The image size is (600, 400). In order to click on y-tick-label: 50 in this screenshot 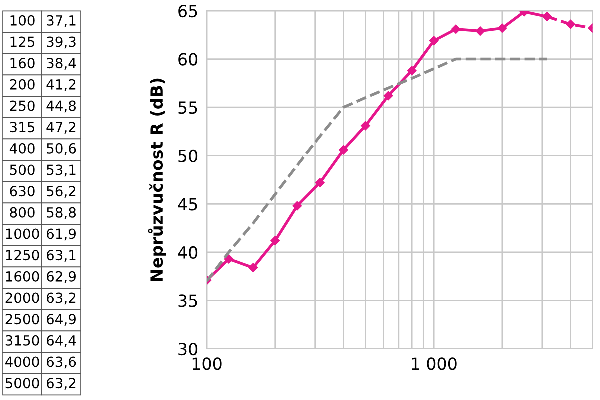, I will do `click(188, 156)`.